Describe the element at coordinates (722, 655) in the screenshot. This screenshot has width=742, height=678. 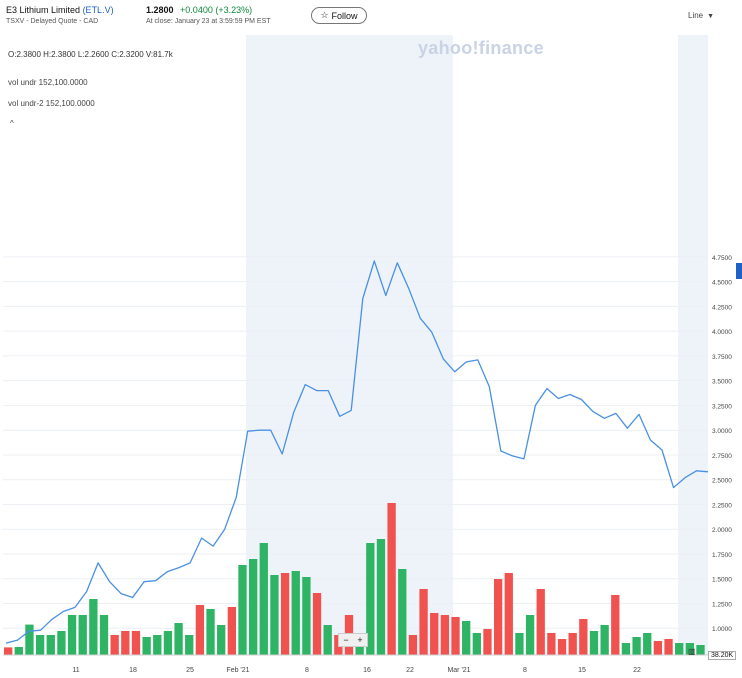
I see `volume-badge: 38.20K` at that location.